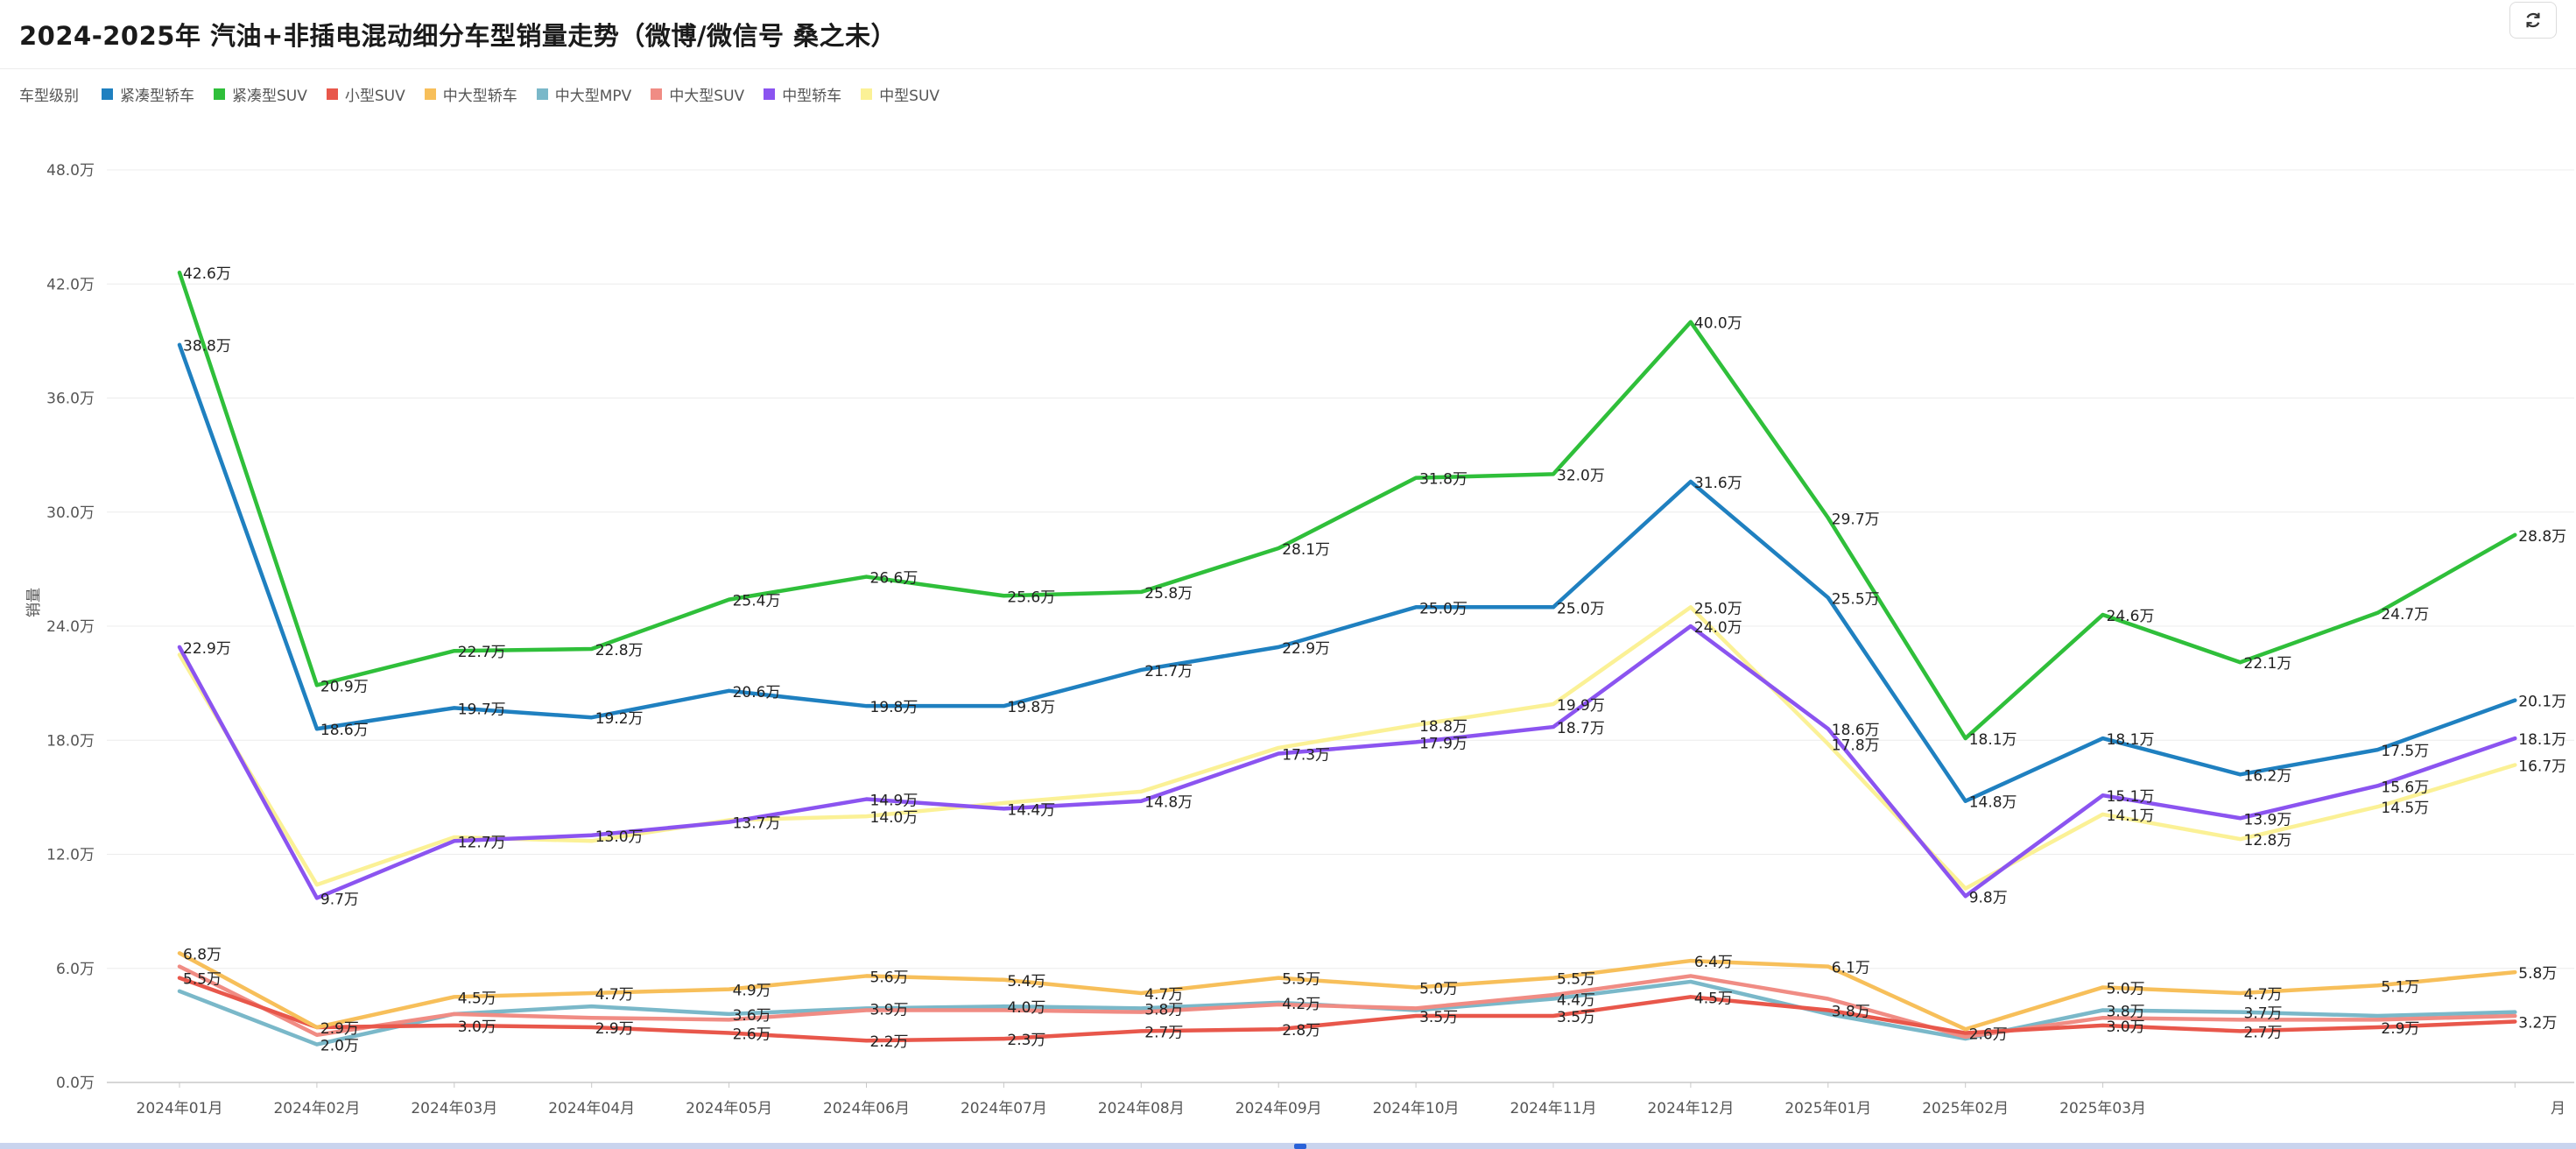 The height and width of the screenshot is (1149, 2576). What do you see at coordinates (1581, 728) in the screenshot?
I see `data-label: 18.7万` at bounding box center [1581, 728].